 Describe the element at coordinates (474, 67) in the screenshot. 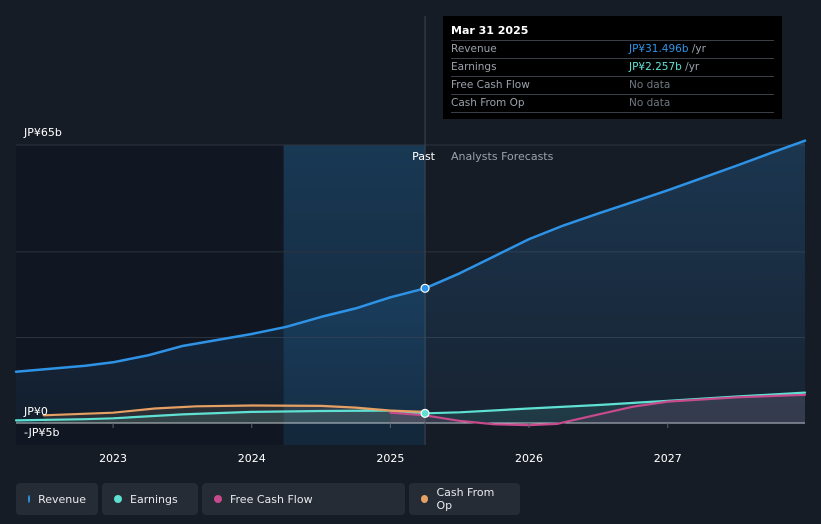

I see `tooltip-label: Earnings` at that location.